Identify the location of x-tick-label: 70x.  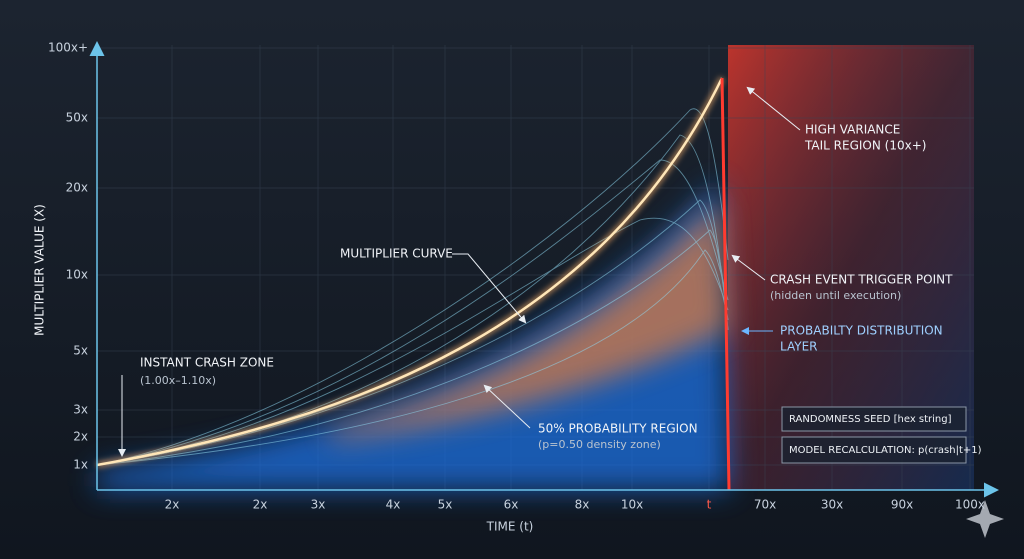
(765, 505).